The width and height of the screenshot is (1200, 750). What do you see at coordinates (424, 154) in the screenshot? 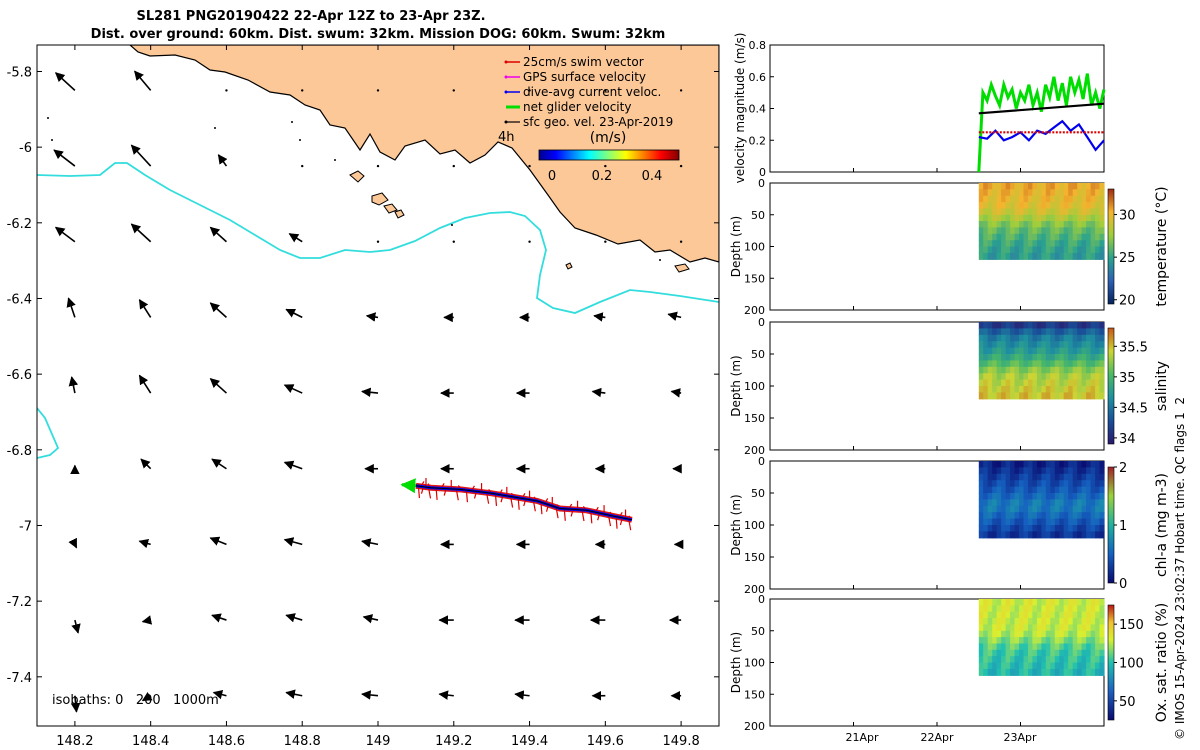
I see `land-mass` at bounding box center [424, 154].